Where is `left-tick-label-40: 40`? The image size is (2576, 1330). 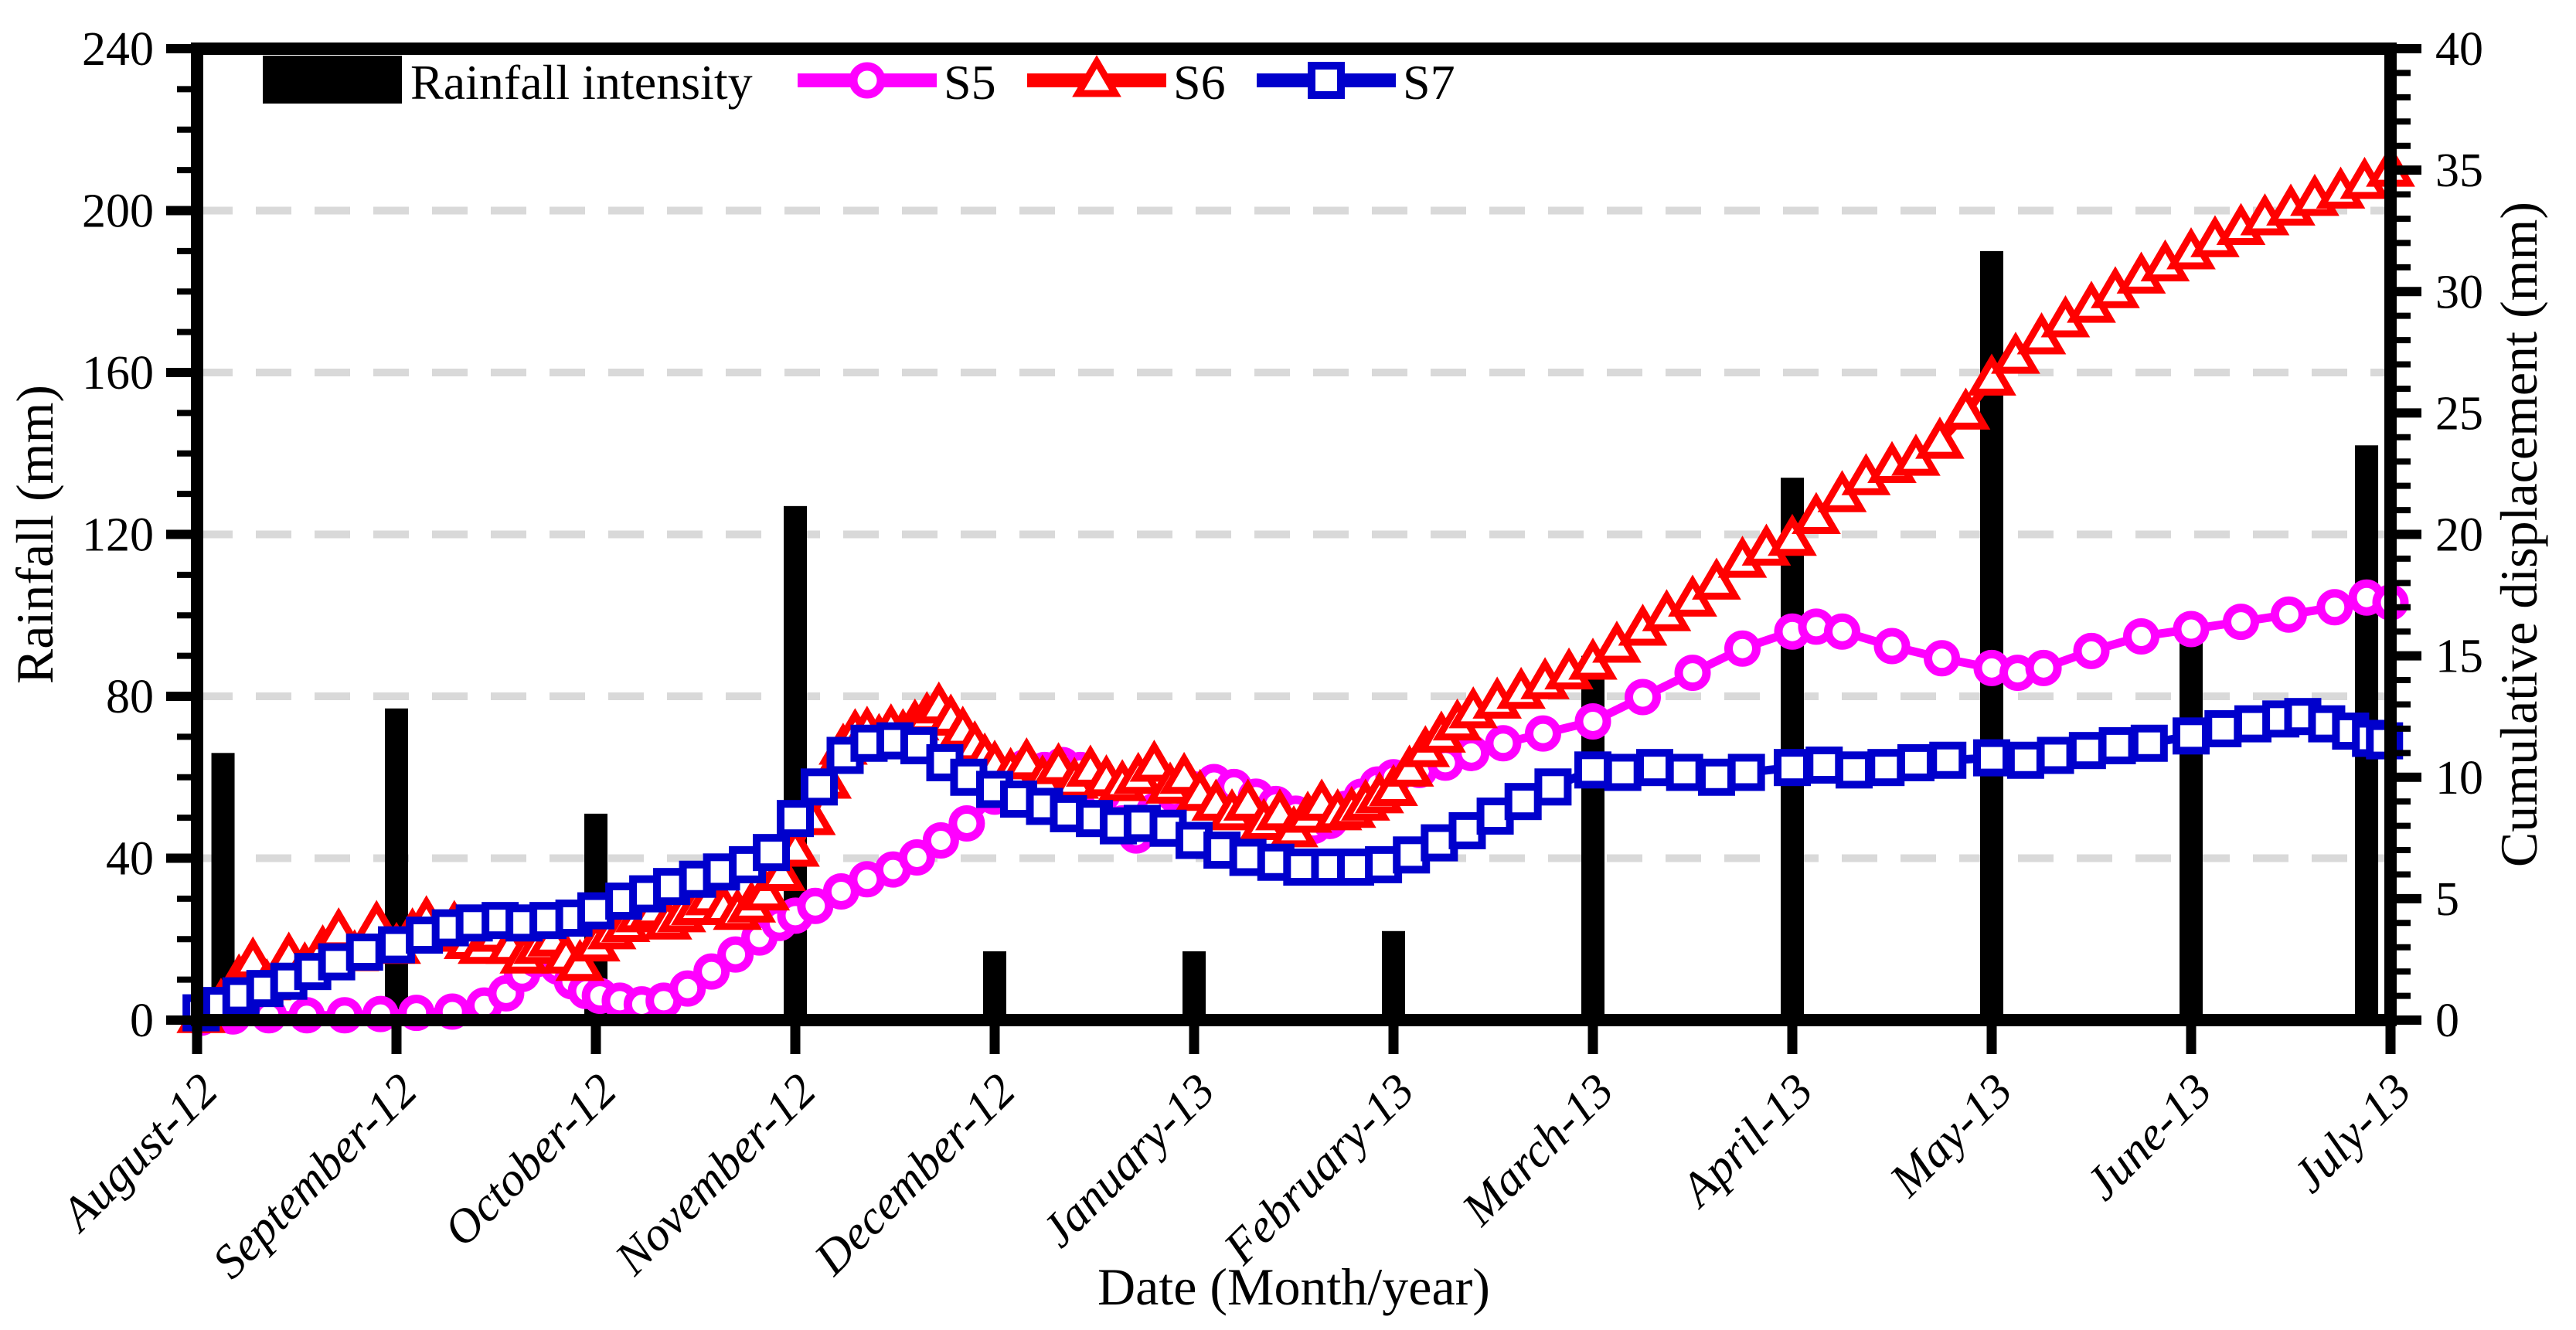
left-tick-label-40: 40 is located at coordinates (130, 860).